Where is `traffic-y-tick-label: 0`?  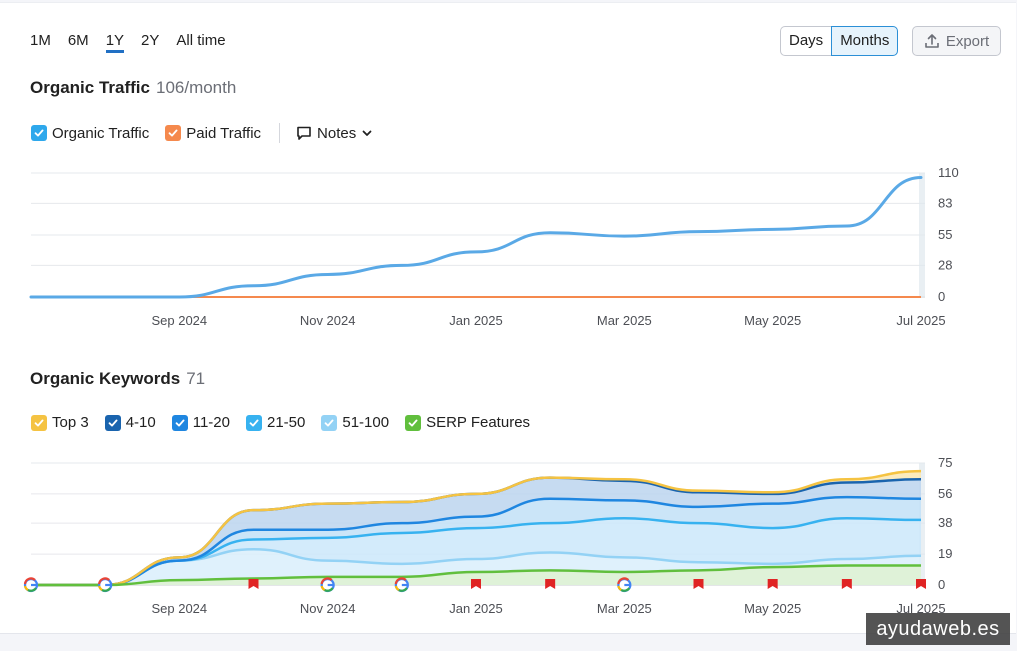 traffic-y-tick-label: 0 is located at coordinates (941, 296).